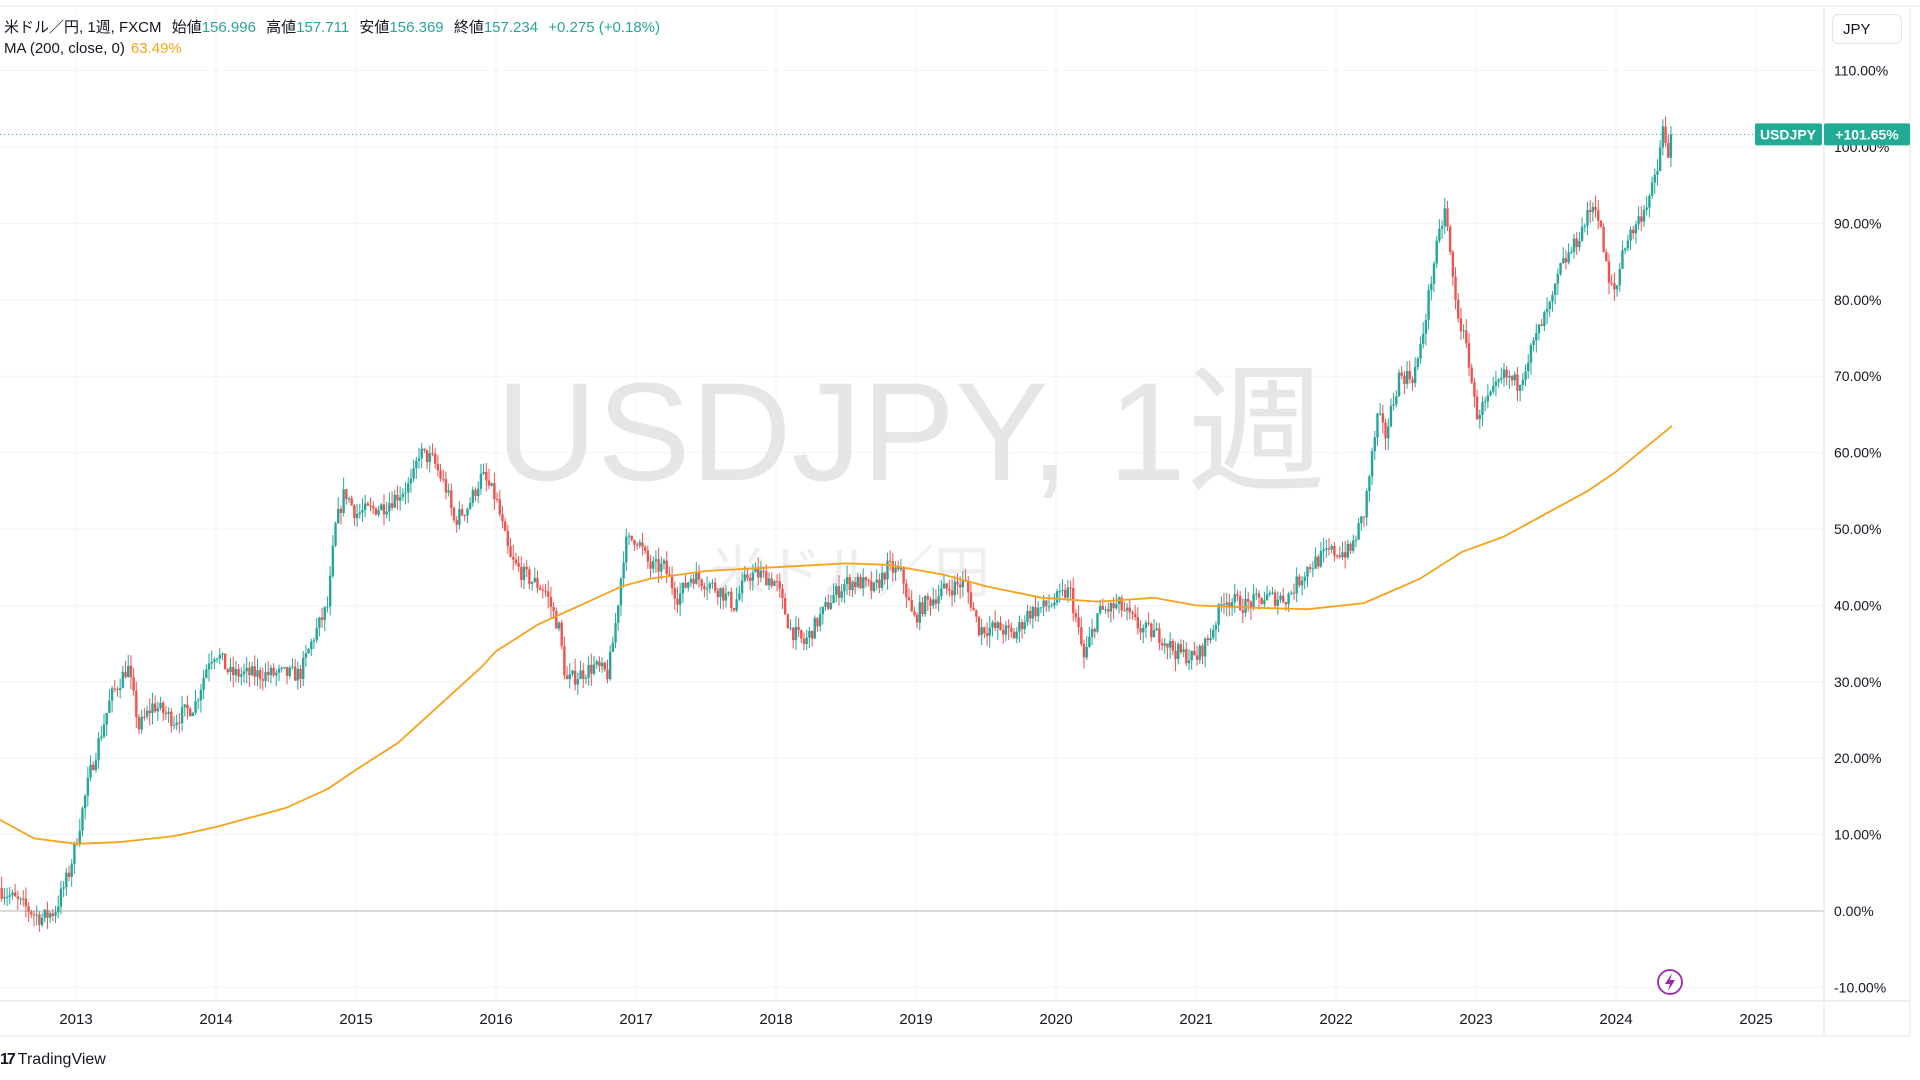 The width and height of the screenshot is (1920, 1080). I want to click on tradingview-logo: 17 TradingView, so click(53, 1060).